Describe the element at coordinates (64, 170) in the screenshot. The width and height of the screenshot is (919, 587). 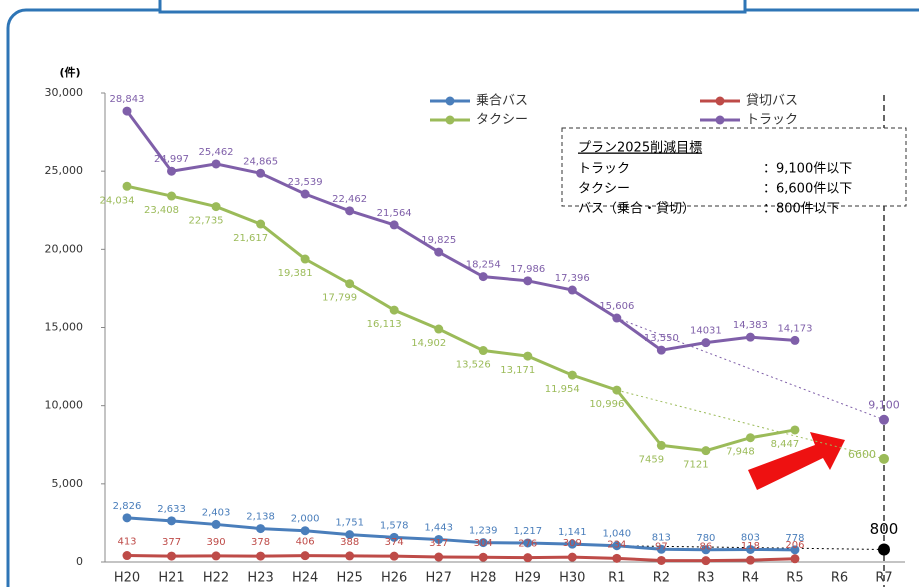
I see `y-tick-label: 25,000` at that location.